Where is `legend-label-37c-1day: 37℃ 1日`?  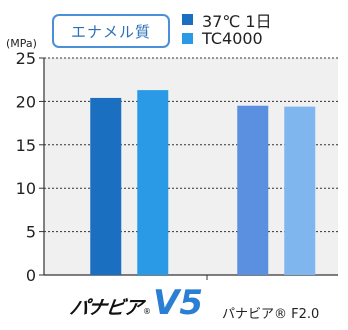
legend-label-37c-1day: 37℃ 1日 is located at coordinates (237, 21).